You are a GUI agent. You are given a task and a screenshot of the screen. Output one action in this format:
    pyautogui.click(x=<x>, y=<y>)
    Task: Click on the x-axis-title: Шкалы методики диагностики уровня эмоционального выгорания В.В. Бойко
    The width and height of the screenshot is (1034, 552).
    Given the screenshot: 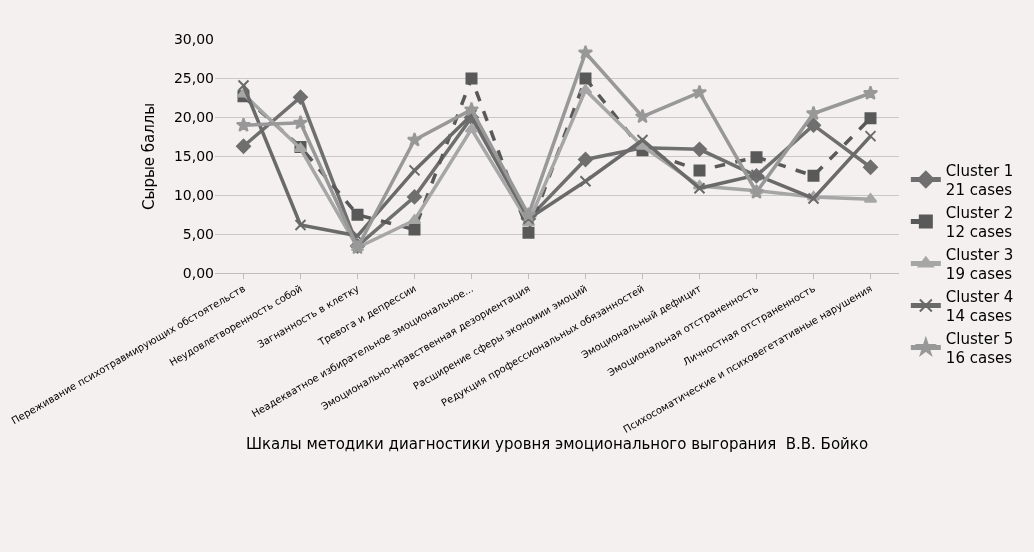 What is the action you would take?
    pyautogui.click(x=557, y=444)
    